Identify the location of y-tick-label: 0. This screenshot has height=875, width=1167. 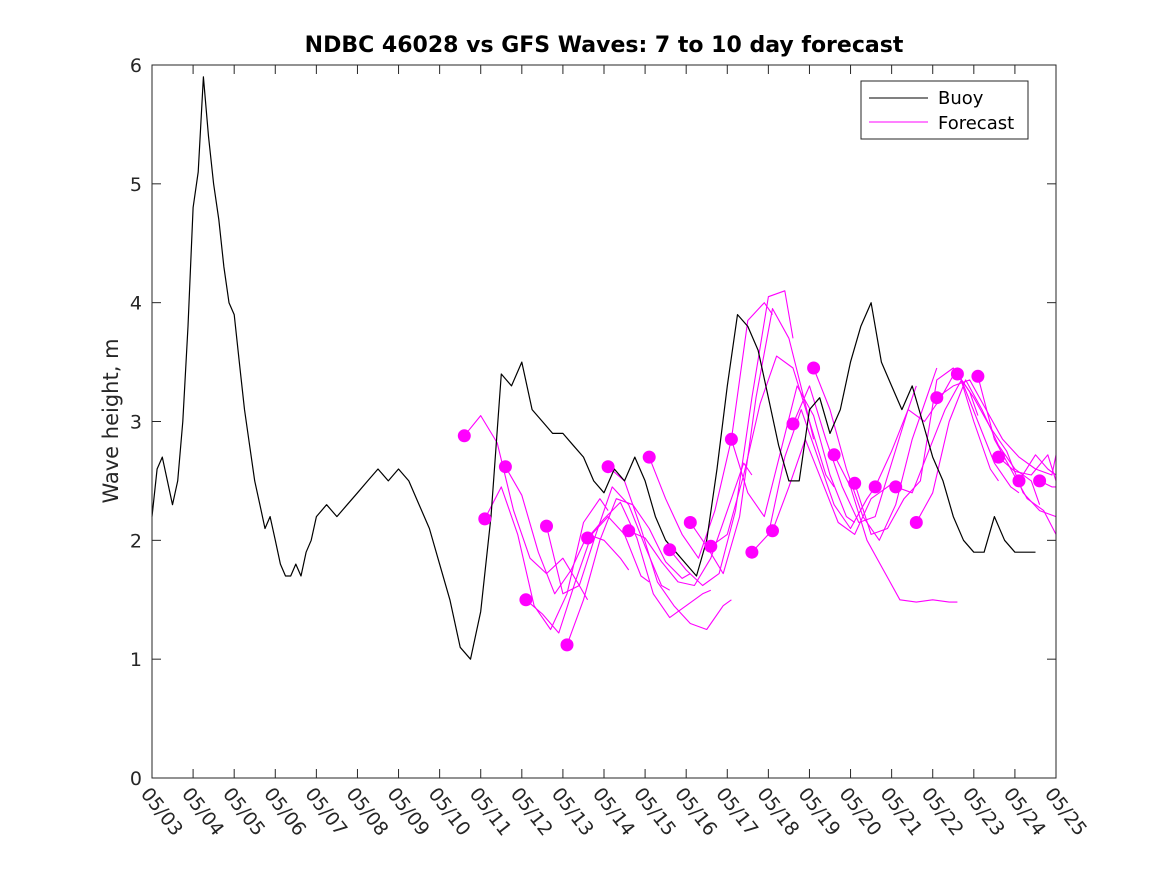
(136, 779).